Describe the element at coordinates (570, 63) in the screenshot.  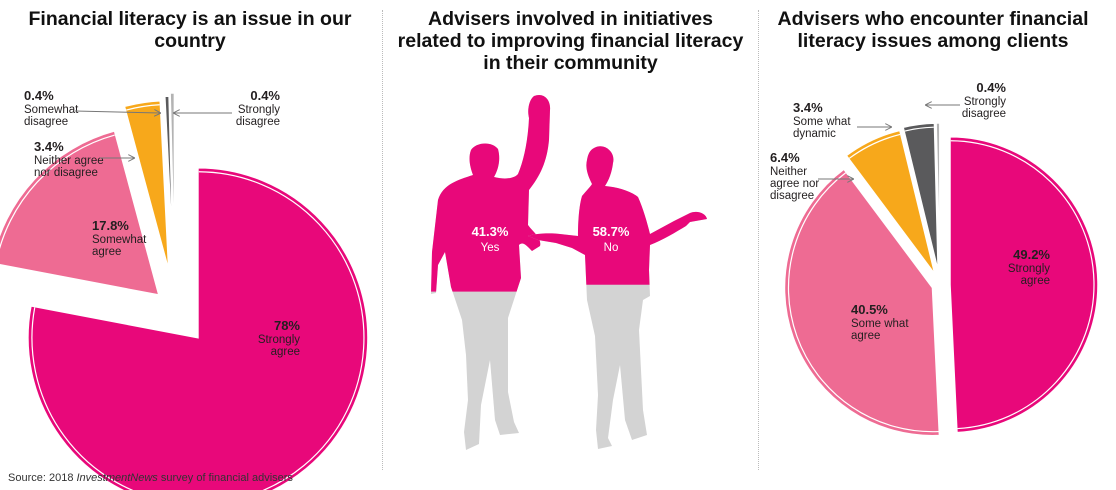
I see `chart2-title-line3: in their community` at that location.